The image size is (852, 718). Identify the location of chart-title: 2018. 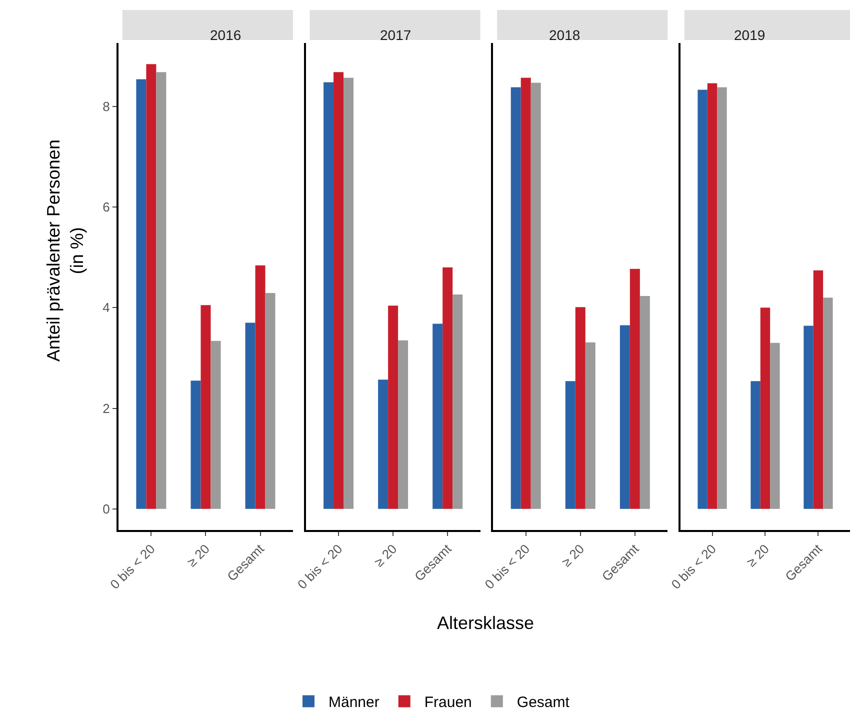
(564, 35).